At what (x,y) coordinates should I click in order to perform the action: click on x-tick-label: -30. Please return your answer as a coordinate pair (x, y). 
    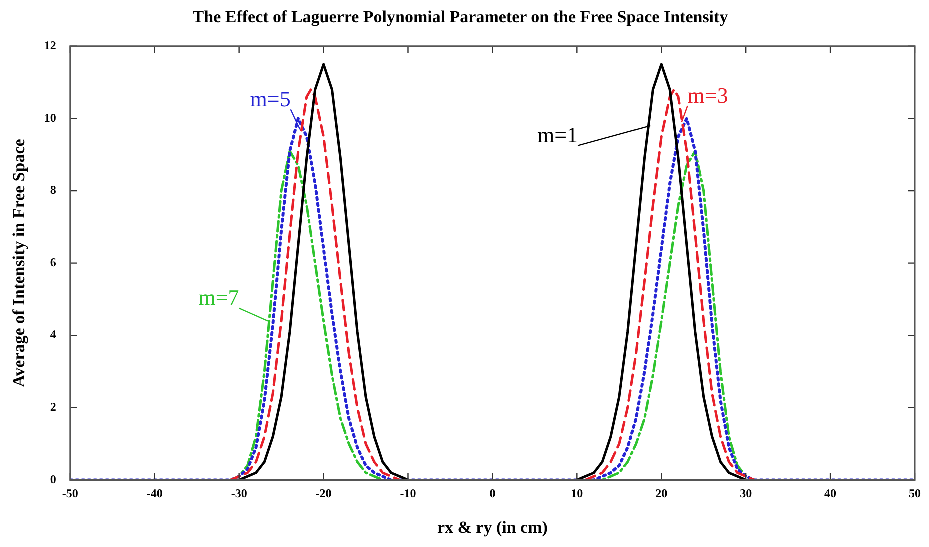
    Looking at the image, I should click on (239, 493).